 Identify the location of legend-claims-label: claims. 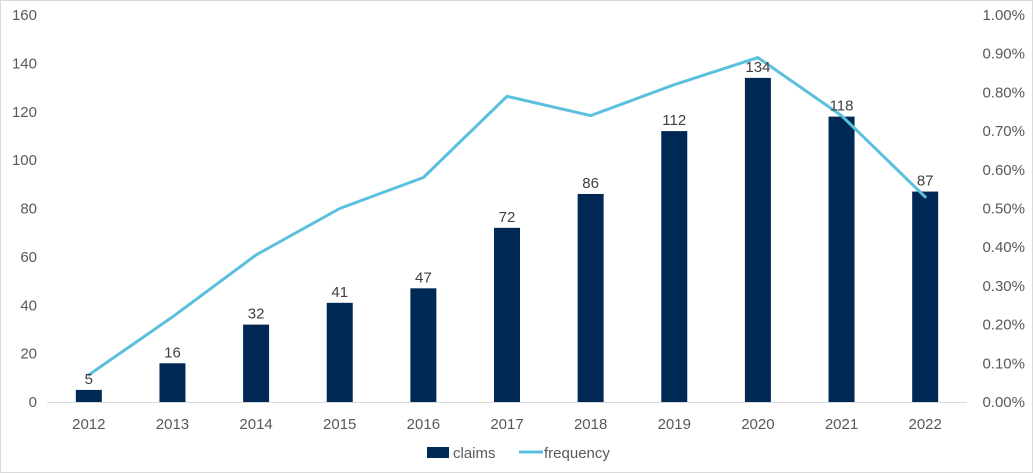
(474, 453).